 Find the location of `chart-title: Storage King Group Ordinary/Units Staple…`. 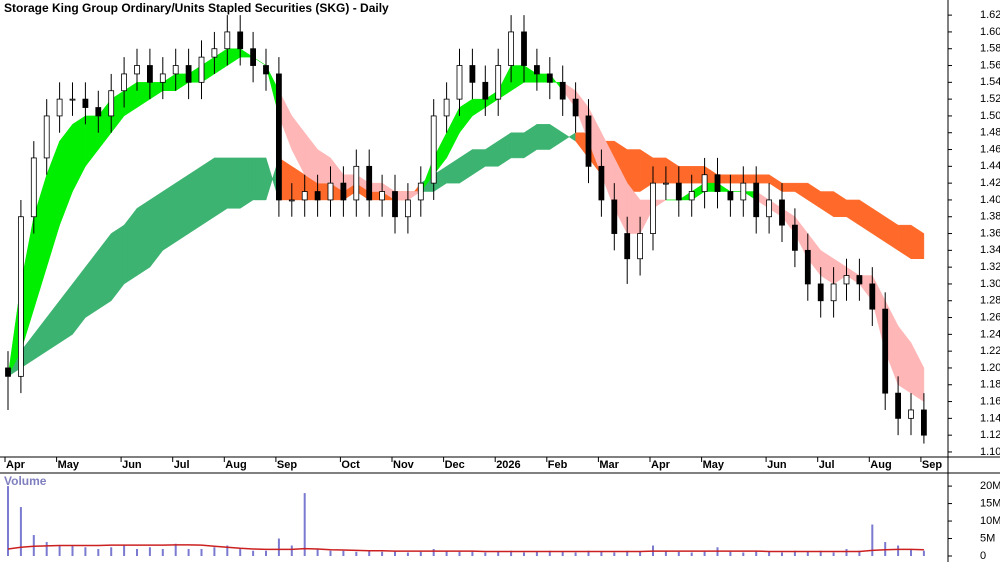

chart-title: Storage King Group Ordinary/Units Staple… is located at coordinates (196, 8).